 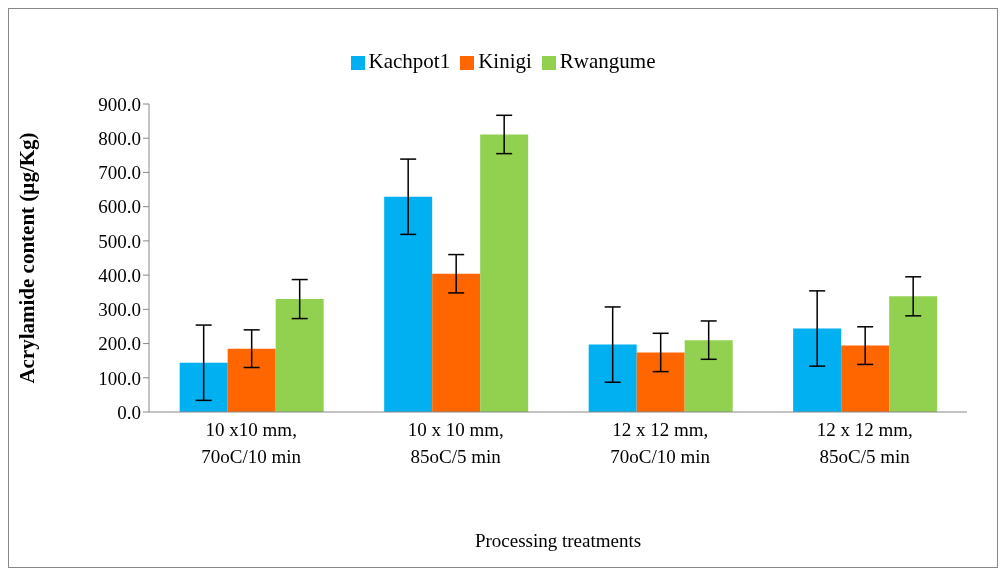 I want to click on y-tick-label: 200.0, so click(x=119, y=344).